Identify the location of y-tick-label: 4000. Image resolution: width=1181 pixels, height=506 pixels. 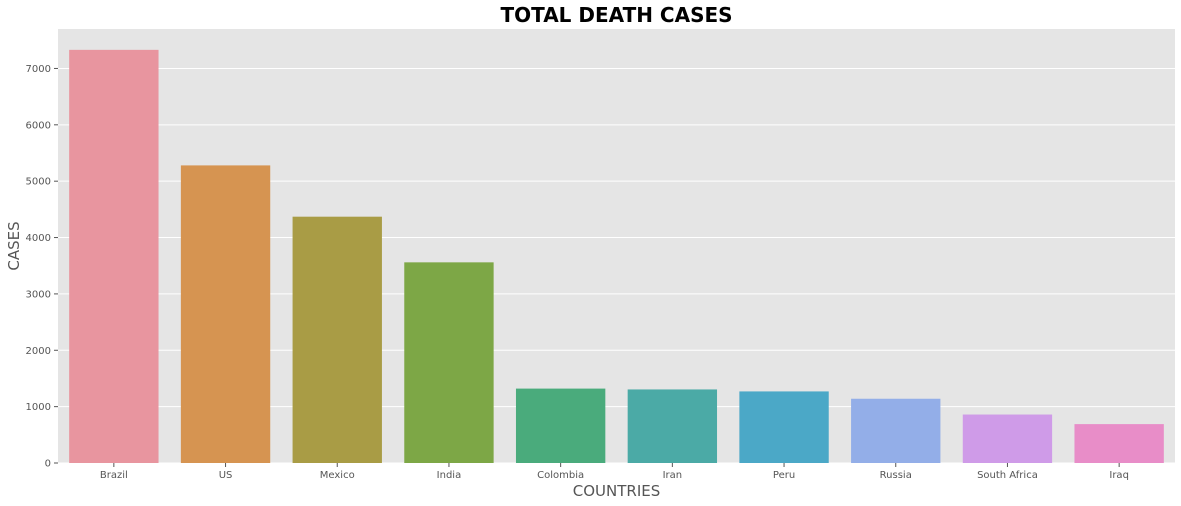
(38, 238).